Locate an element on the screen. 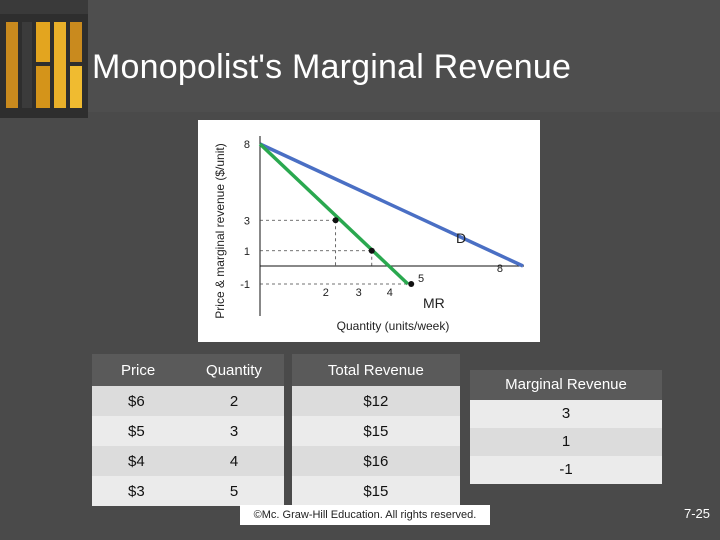  demand-line is located at coordinates (391, 205).